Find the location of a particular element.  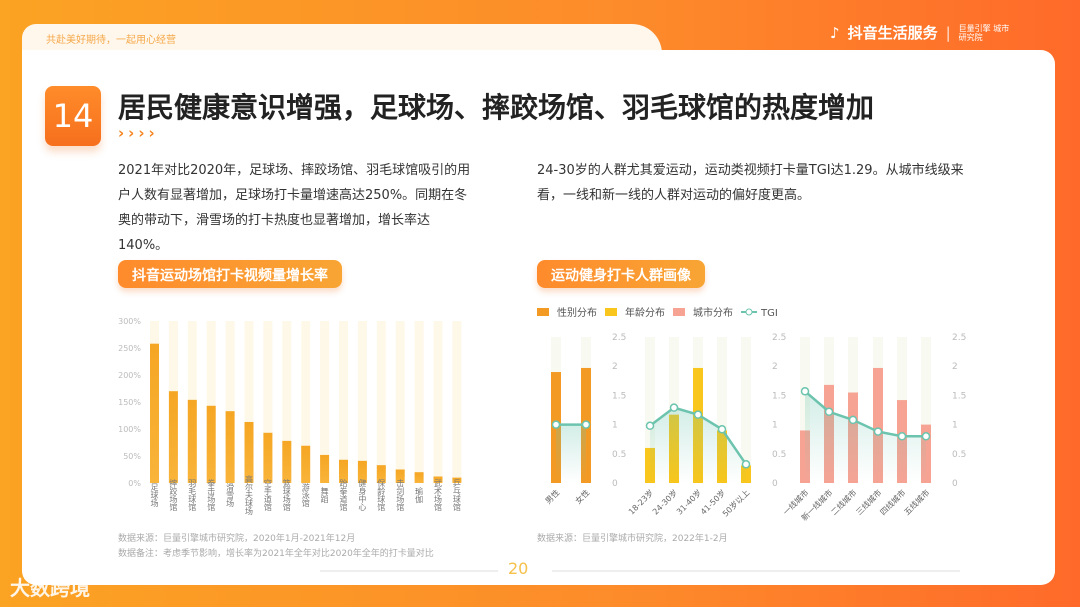

page-number: 20 is located at coordinates (518, 568).